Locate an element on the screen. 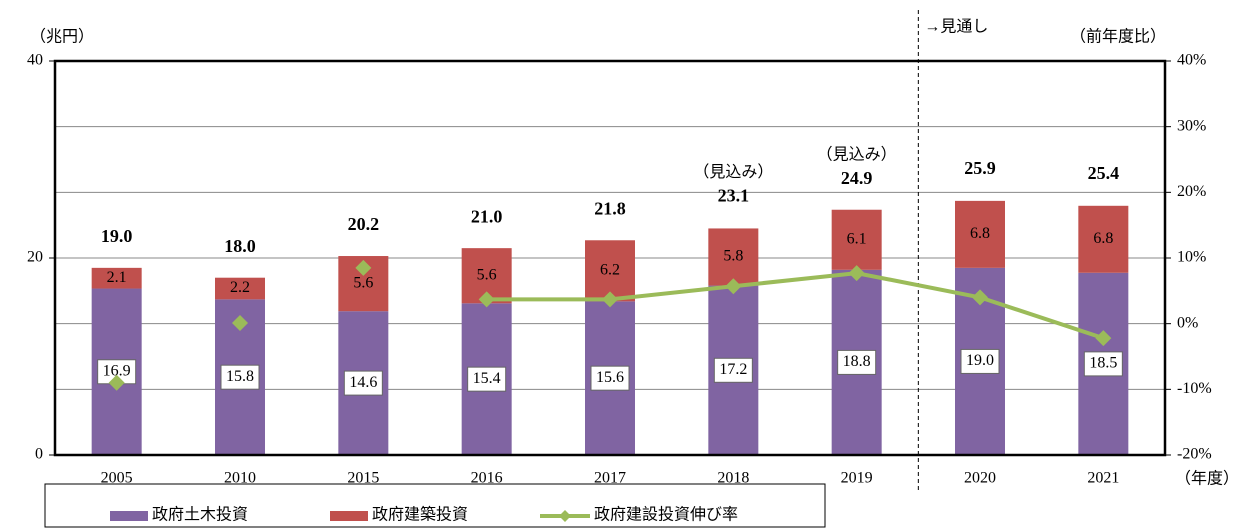  y2-tick-label: 10% is located at coordinates (1191, 257).